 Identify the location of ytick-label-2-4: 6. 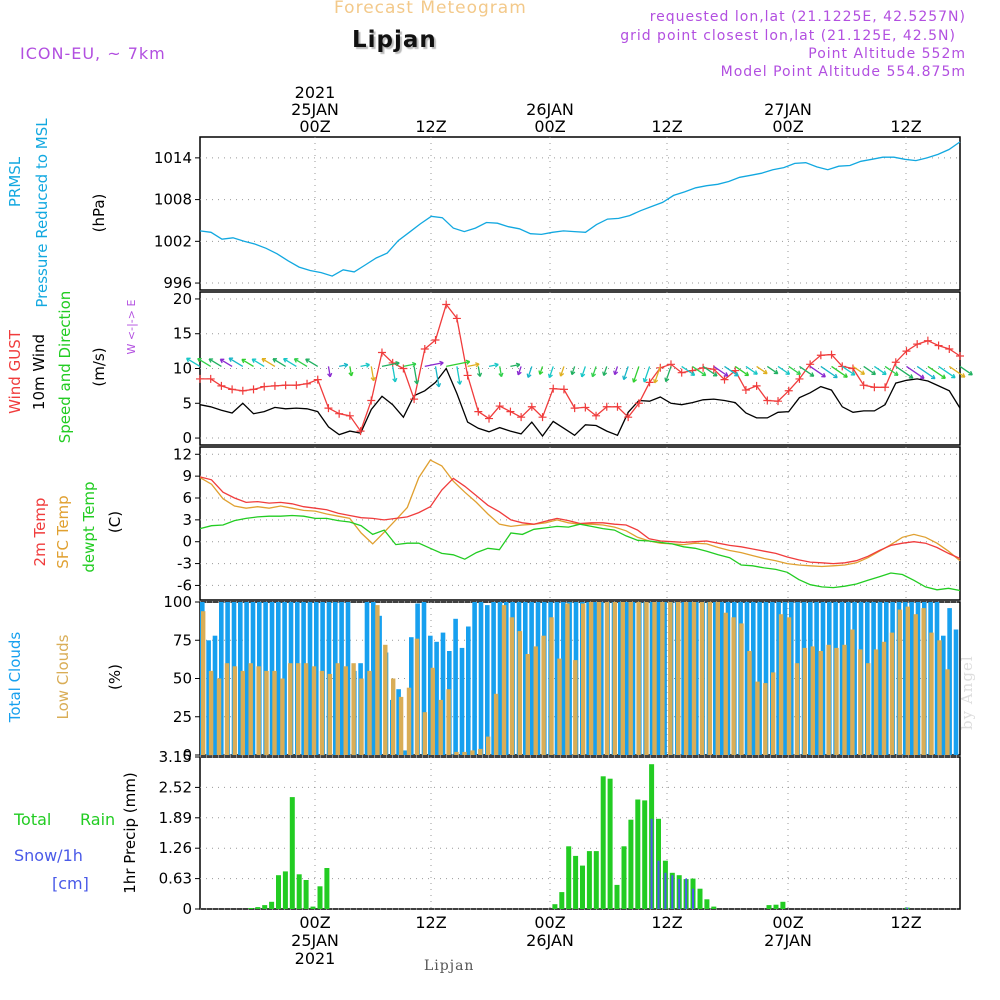
(187, 498).